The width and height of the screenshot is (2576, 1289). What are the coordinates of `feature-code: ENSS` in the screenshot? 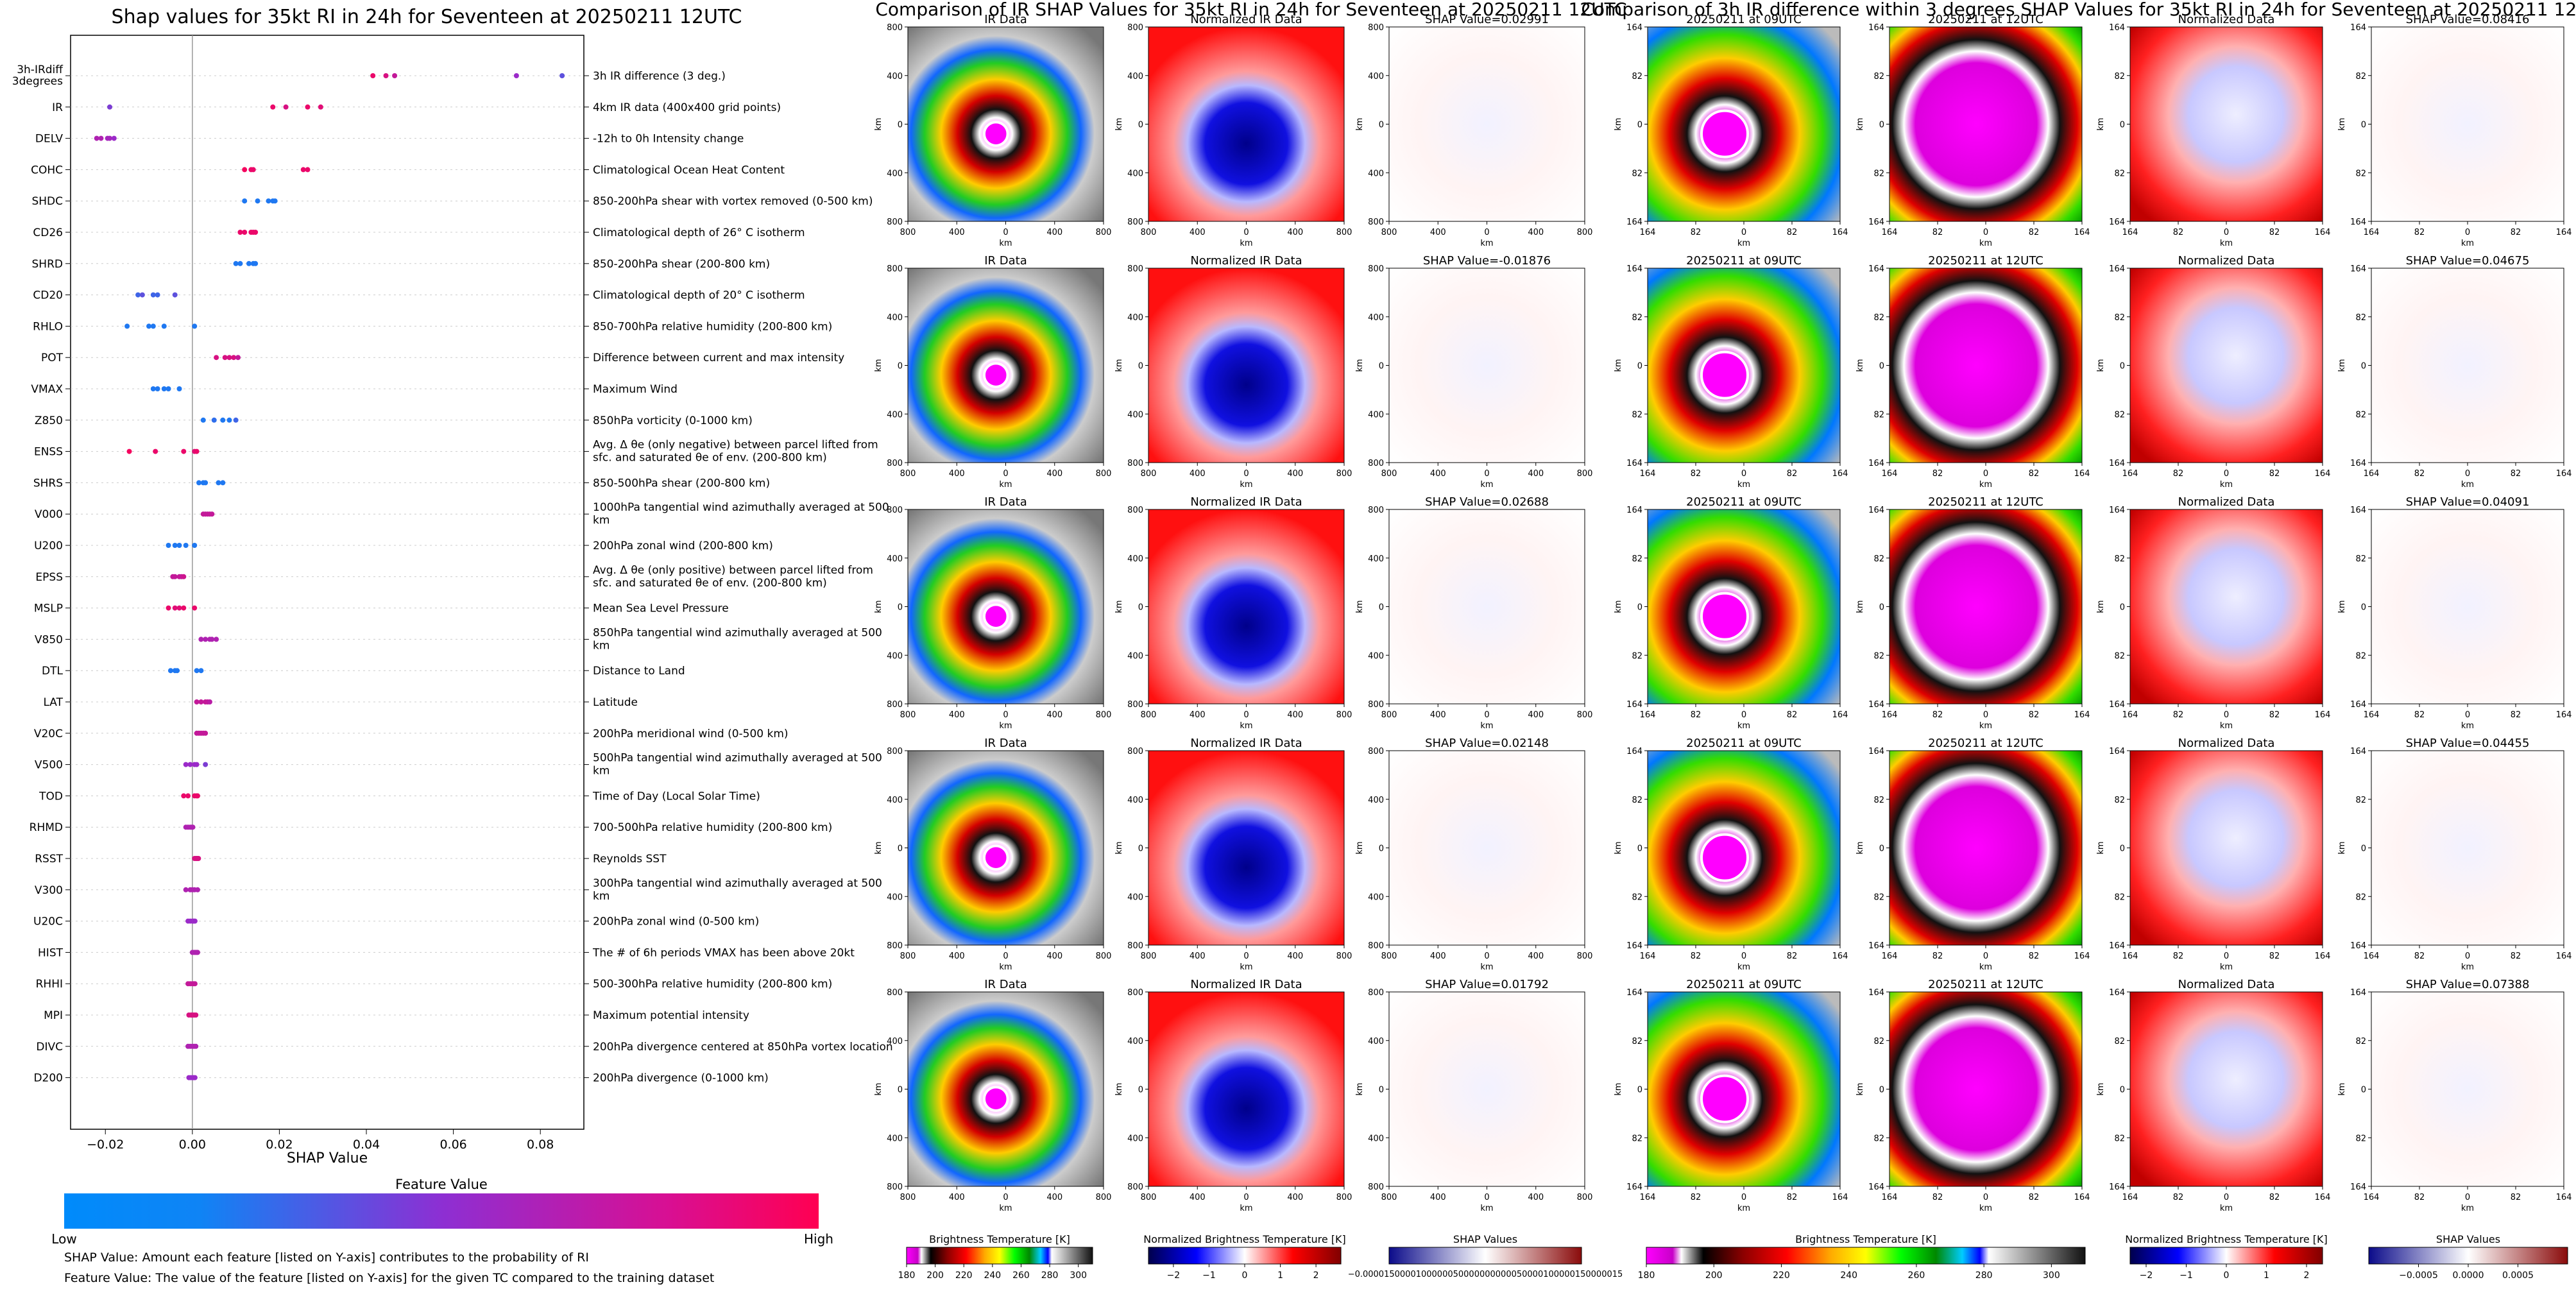 It's located at (48, 452).